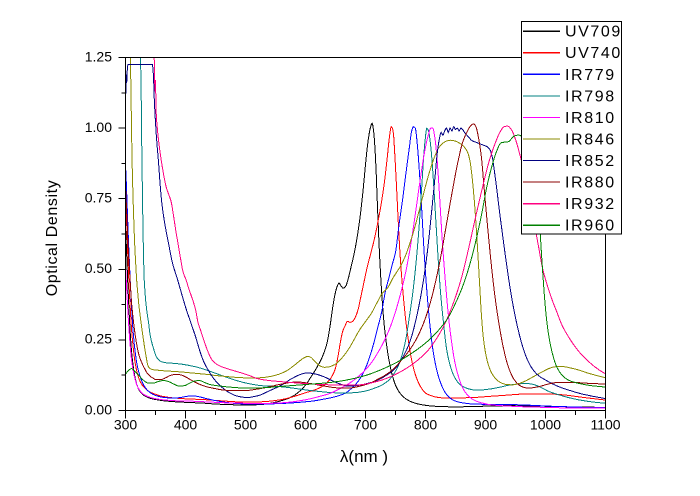 The width and height of the screenshot is (700, 496). Describe the element at coordinates (590, 161) in the screenshot. I see `svg-text: IR852` at that location.